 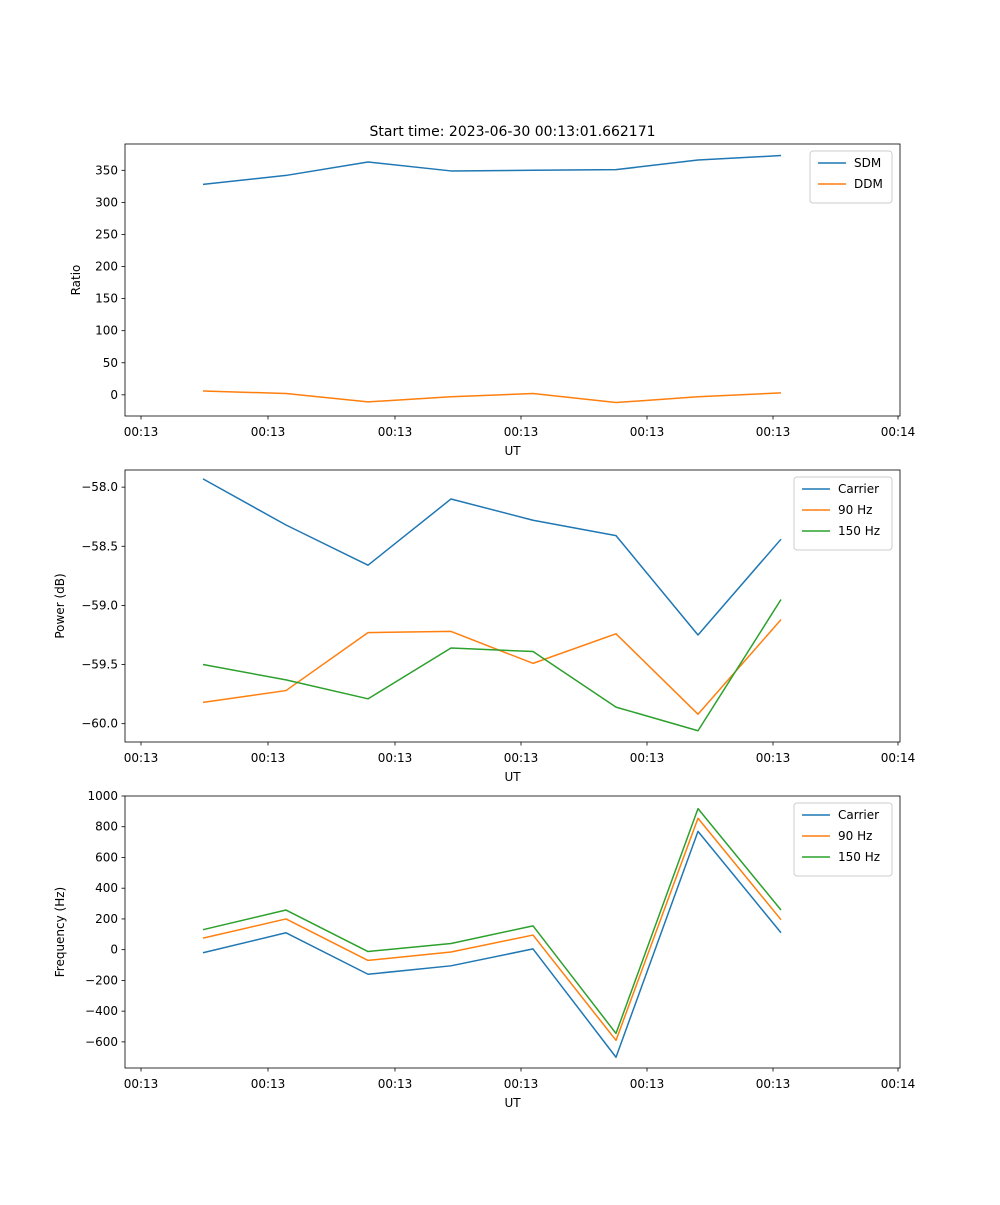 What do you see at coordinates (106, 857) in the screenshot?
I see `y-tick-label: 600` at bounding box center [106, 857].